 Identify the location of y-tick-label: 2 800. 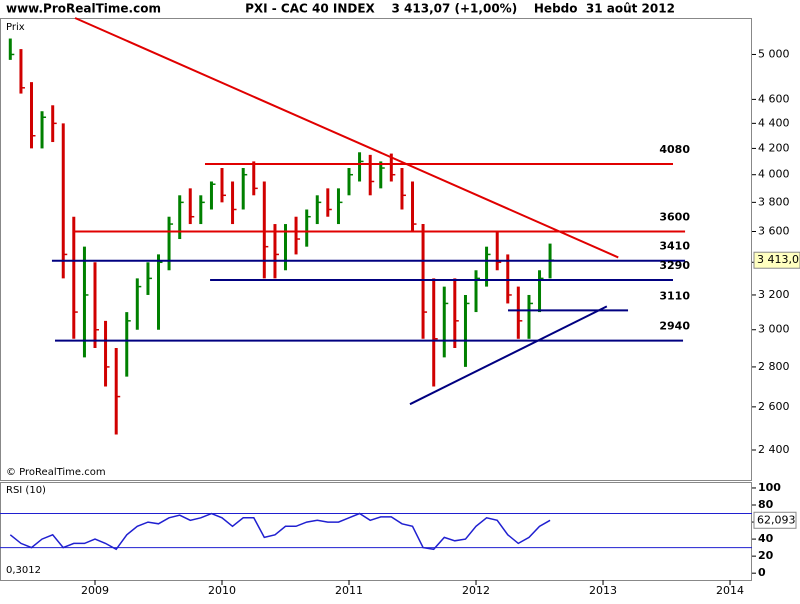
(774, 366).